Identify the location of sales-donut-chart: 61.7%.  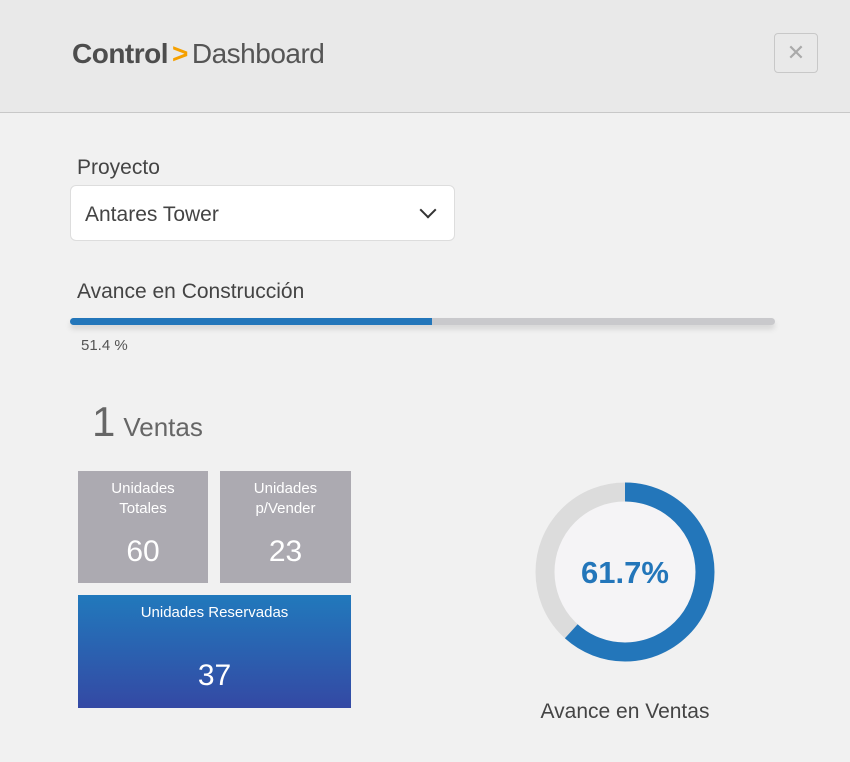
(625, 572).